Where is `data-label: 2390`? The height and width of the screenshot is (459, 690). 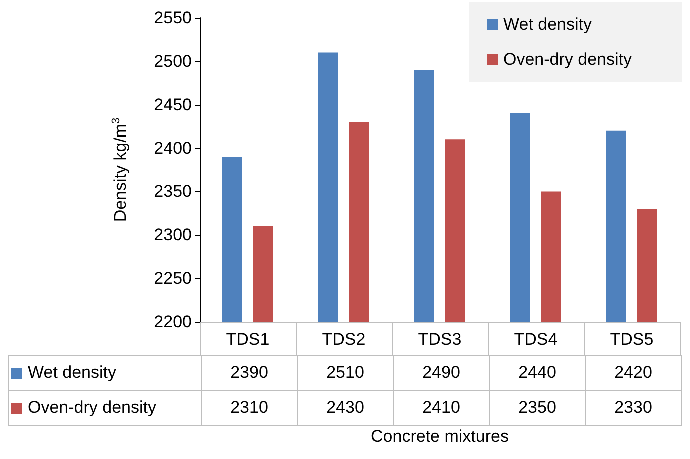
data-label: 2390 is located at coordinates (250, 373).